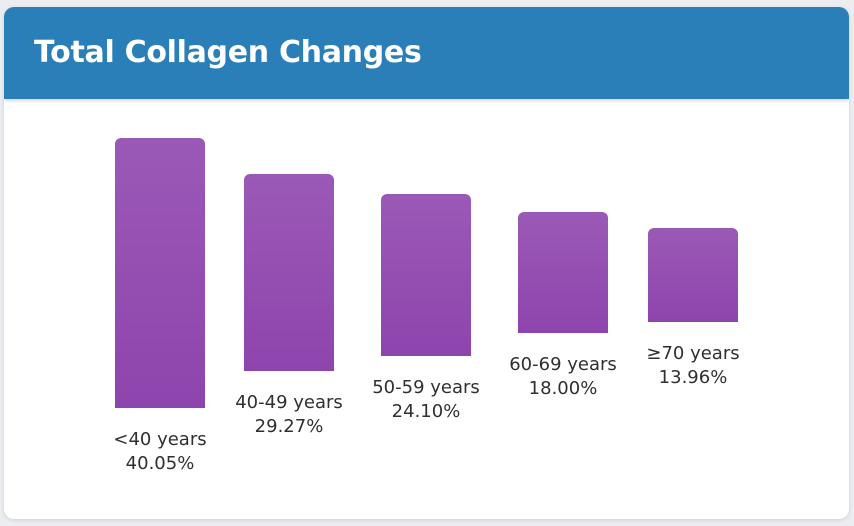 The width and height of the screenshot is (854, 526). What do you see at coordinates (426, 387) in the screenshot?
I see `category-label: 50-59 years` at bounding box center [426, 387].